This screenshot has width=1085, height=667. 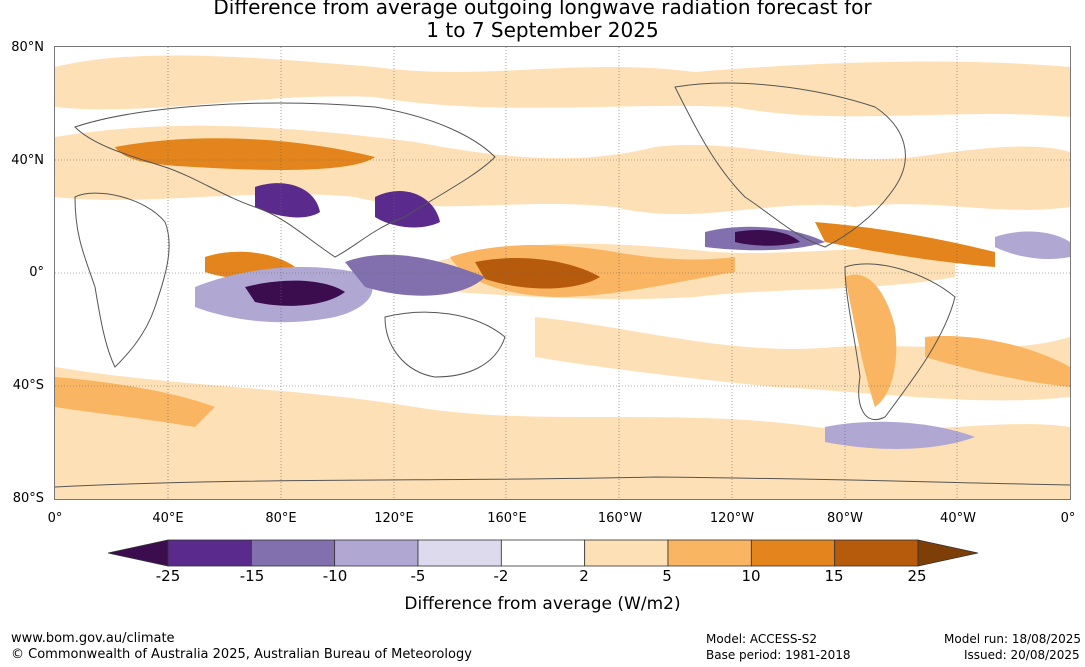 What do you see at coordinates (36, 272) in the screenshot?
I see `lat-label-0: 0°` at bounding box center [36, 272].